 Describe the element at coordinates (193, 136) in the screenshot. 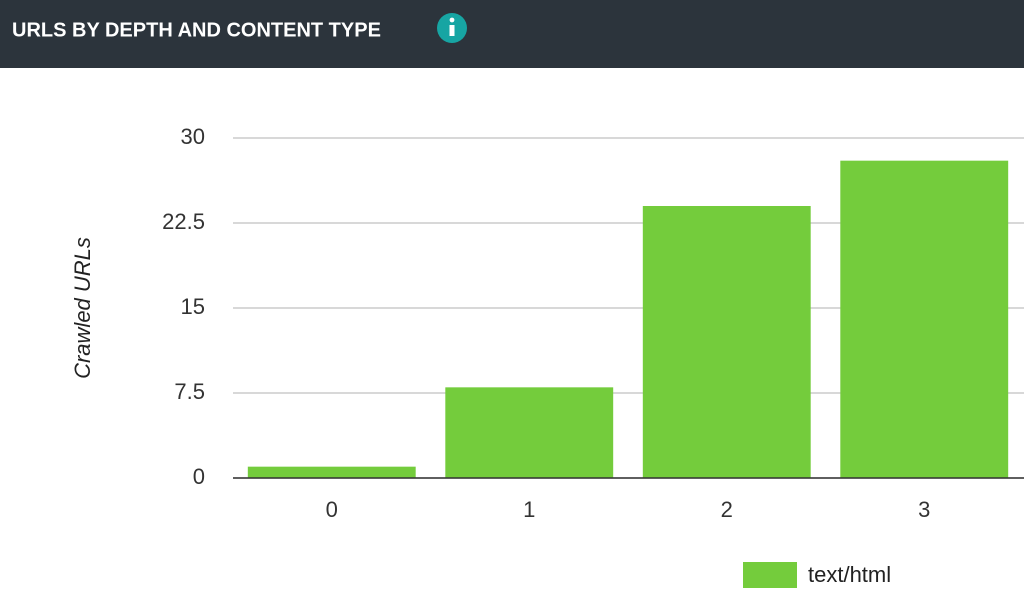

I see `y-tick-label: 30` at that location.